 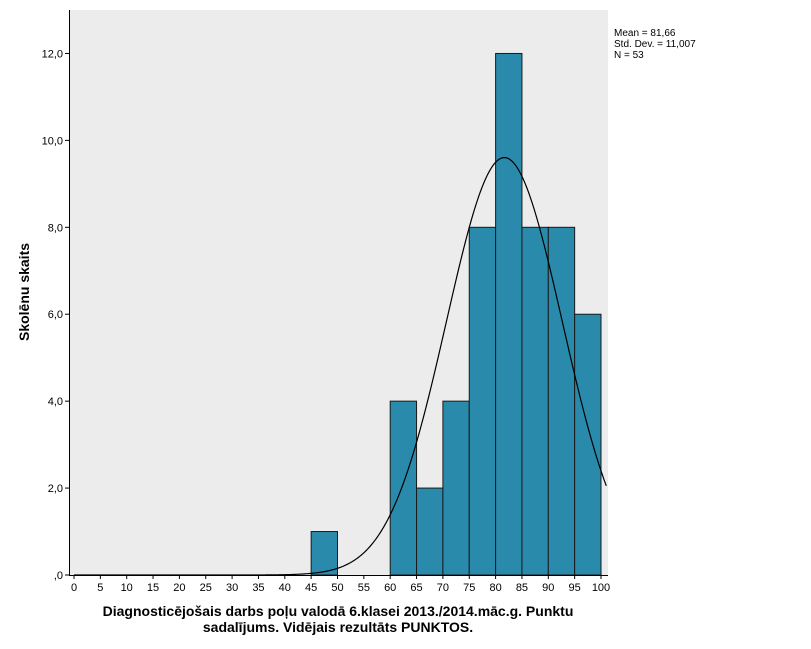 What do you see at coordinates (232, 588) in the screenshot?
I see `x-tick-label-30: 30` at bounding box center [232, 588].